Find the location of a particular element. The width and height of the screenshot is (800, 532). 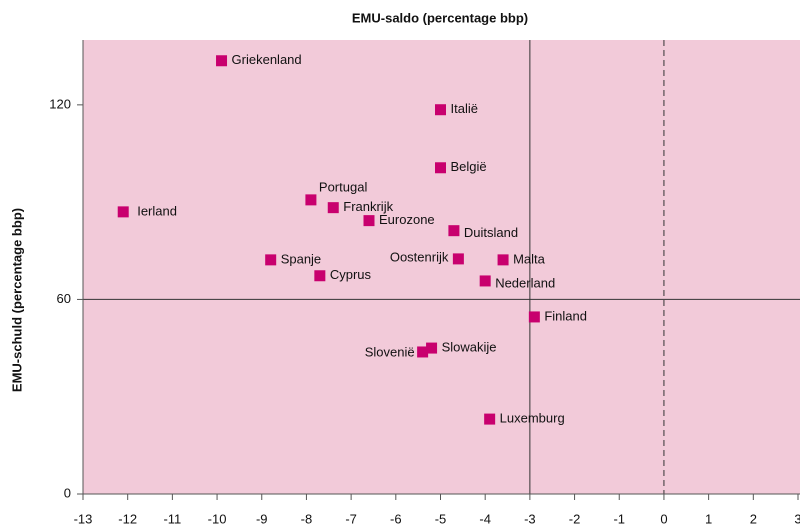

point-label: Nederland is located at coordinates (525, 282).